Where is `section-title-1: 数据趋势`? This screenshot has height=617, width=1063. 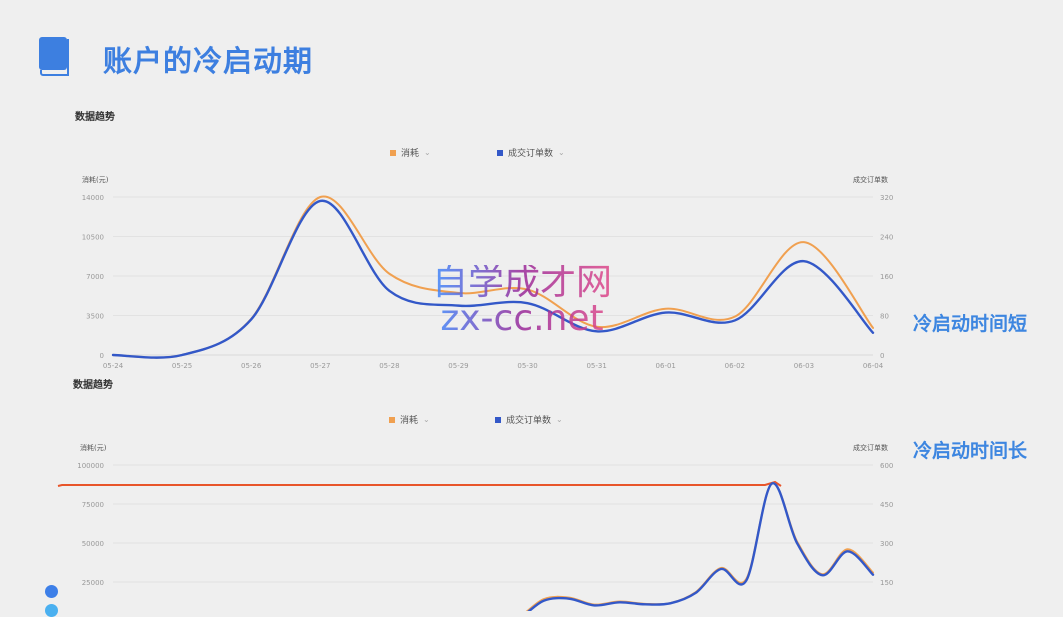
section-title-1: 数据趋势 is located at coordinates (95, 117).